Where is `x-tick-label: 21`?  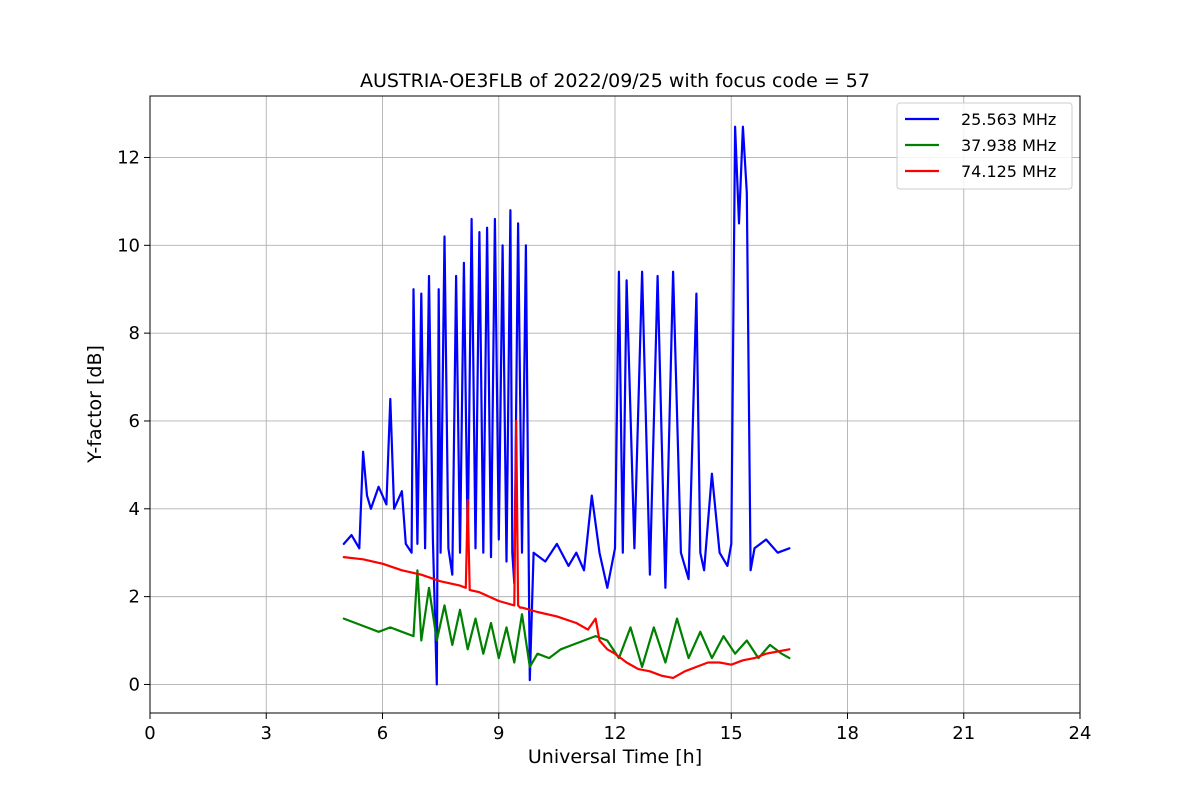 x-tick-label: 21 is located at coordinates (963, 733).